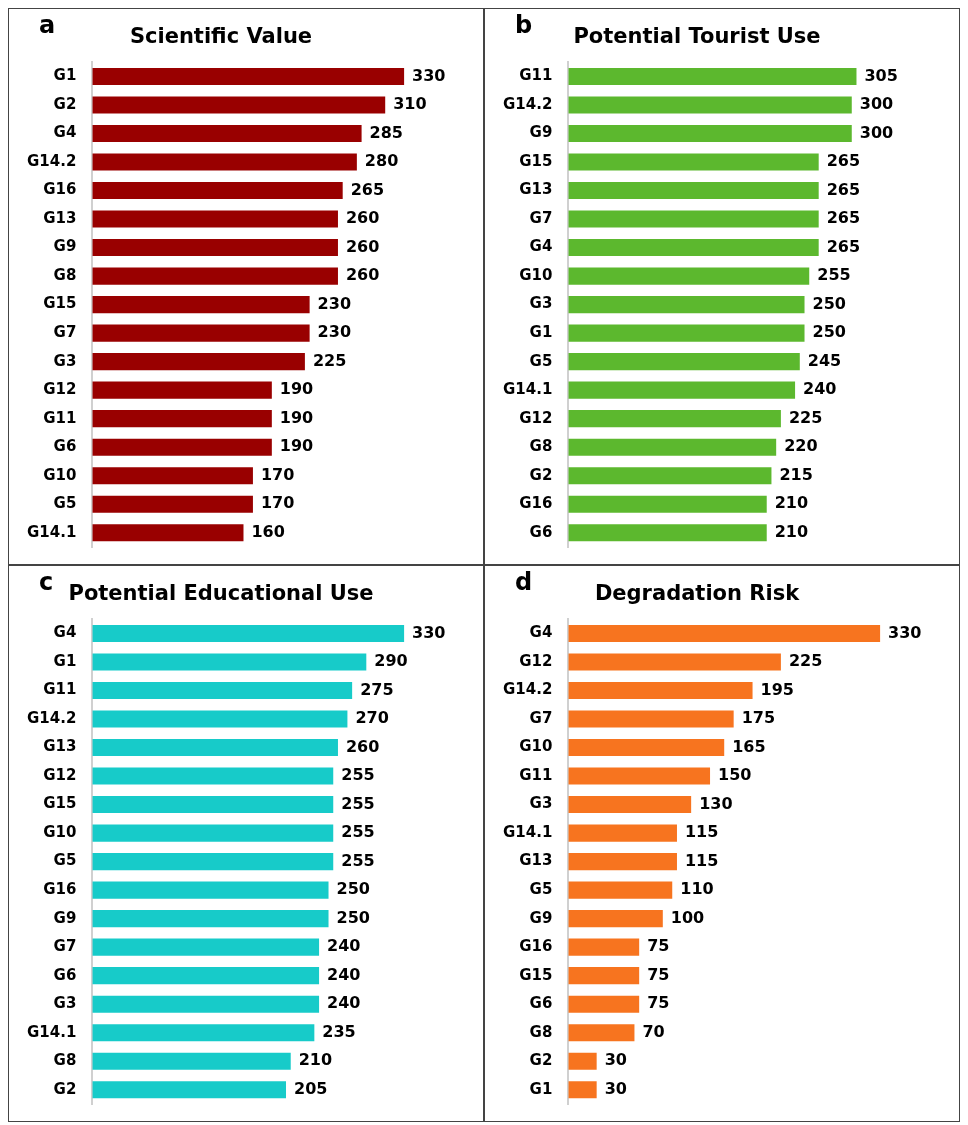 This screenshot has height=1125, width=968. Describe the element at coordinates (51, 531) in the screenshot. I see `y-tick-label: G14.1` at that location.